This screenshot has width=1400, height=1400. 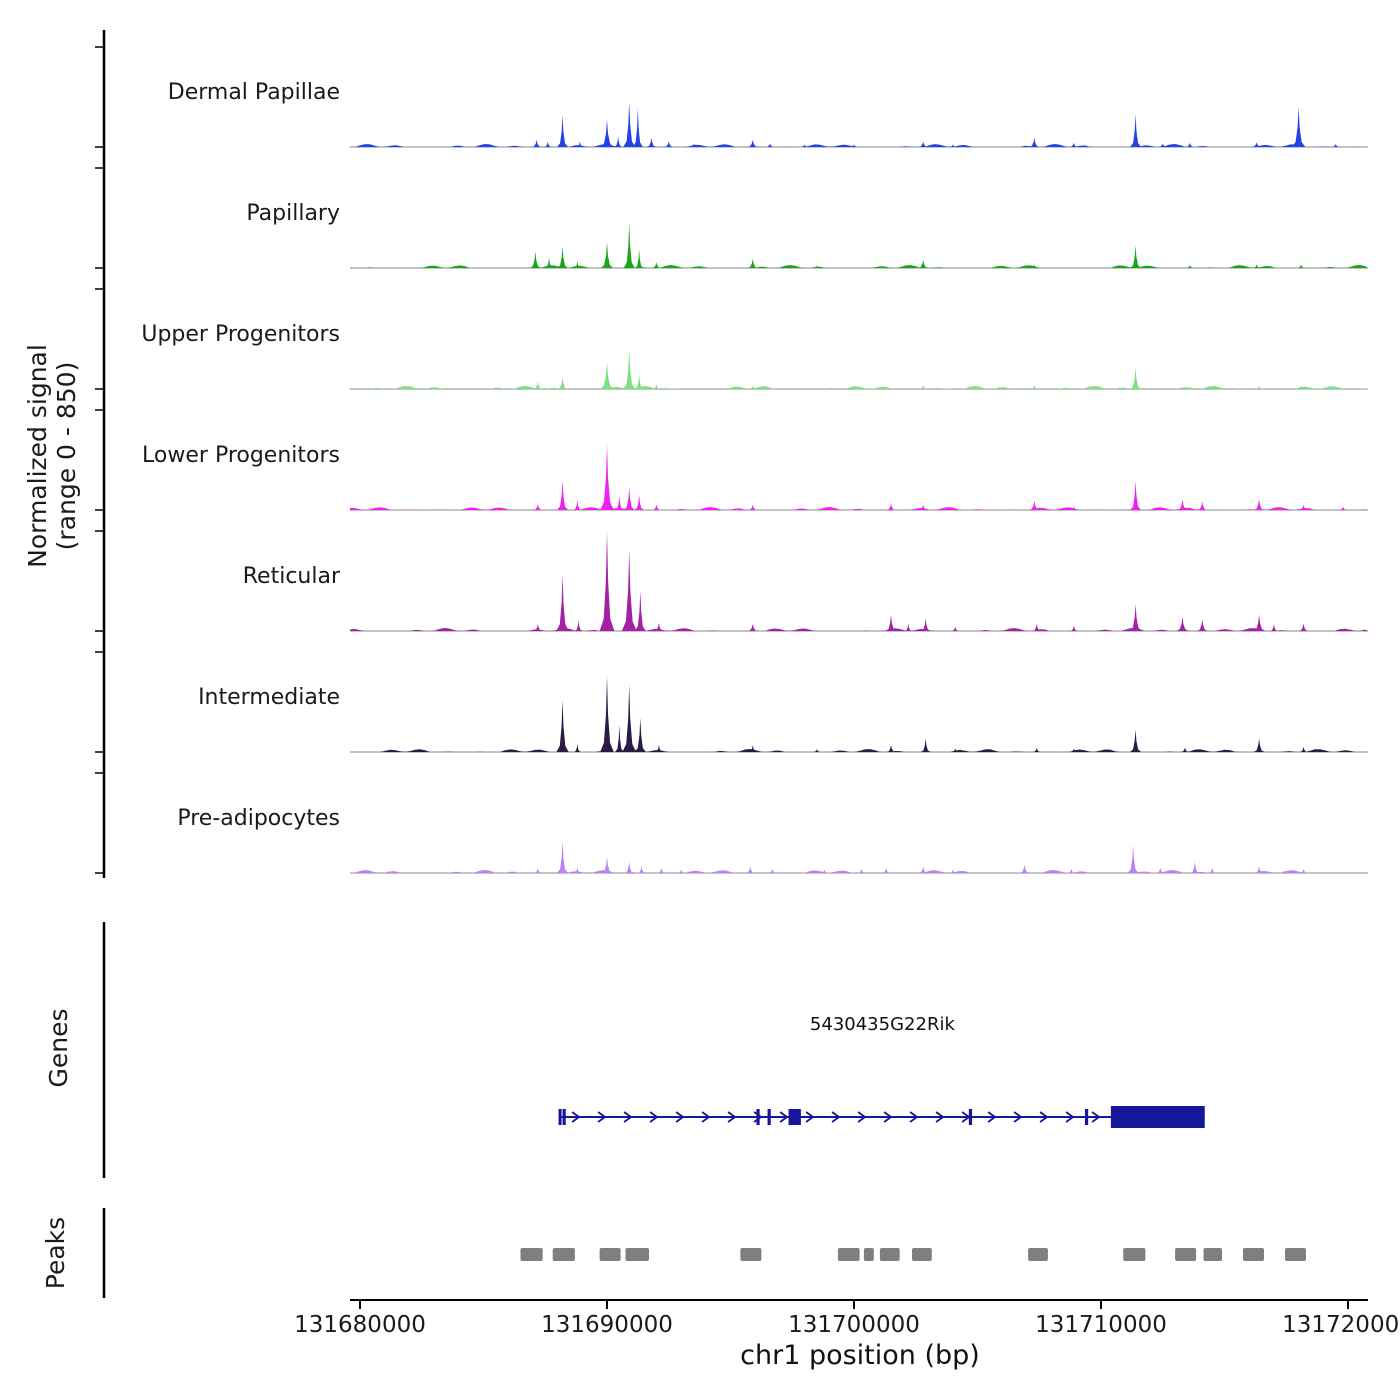 What do you see at coordinates (100, 454) in the screenshot?
I see `signal-y-axis` at bounding box center [100, 454].